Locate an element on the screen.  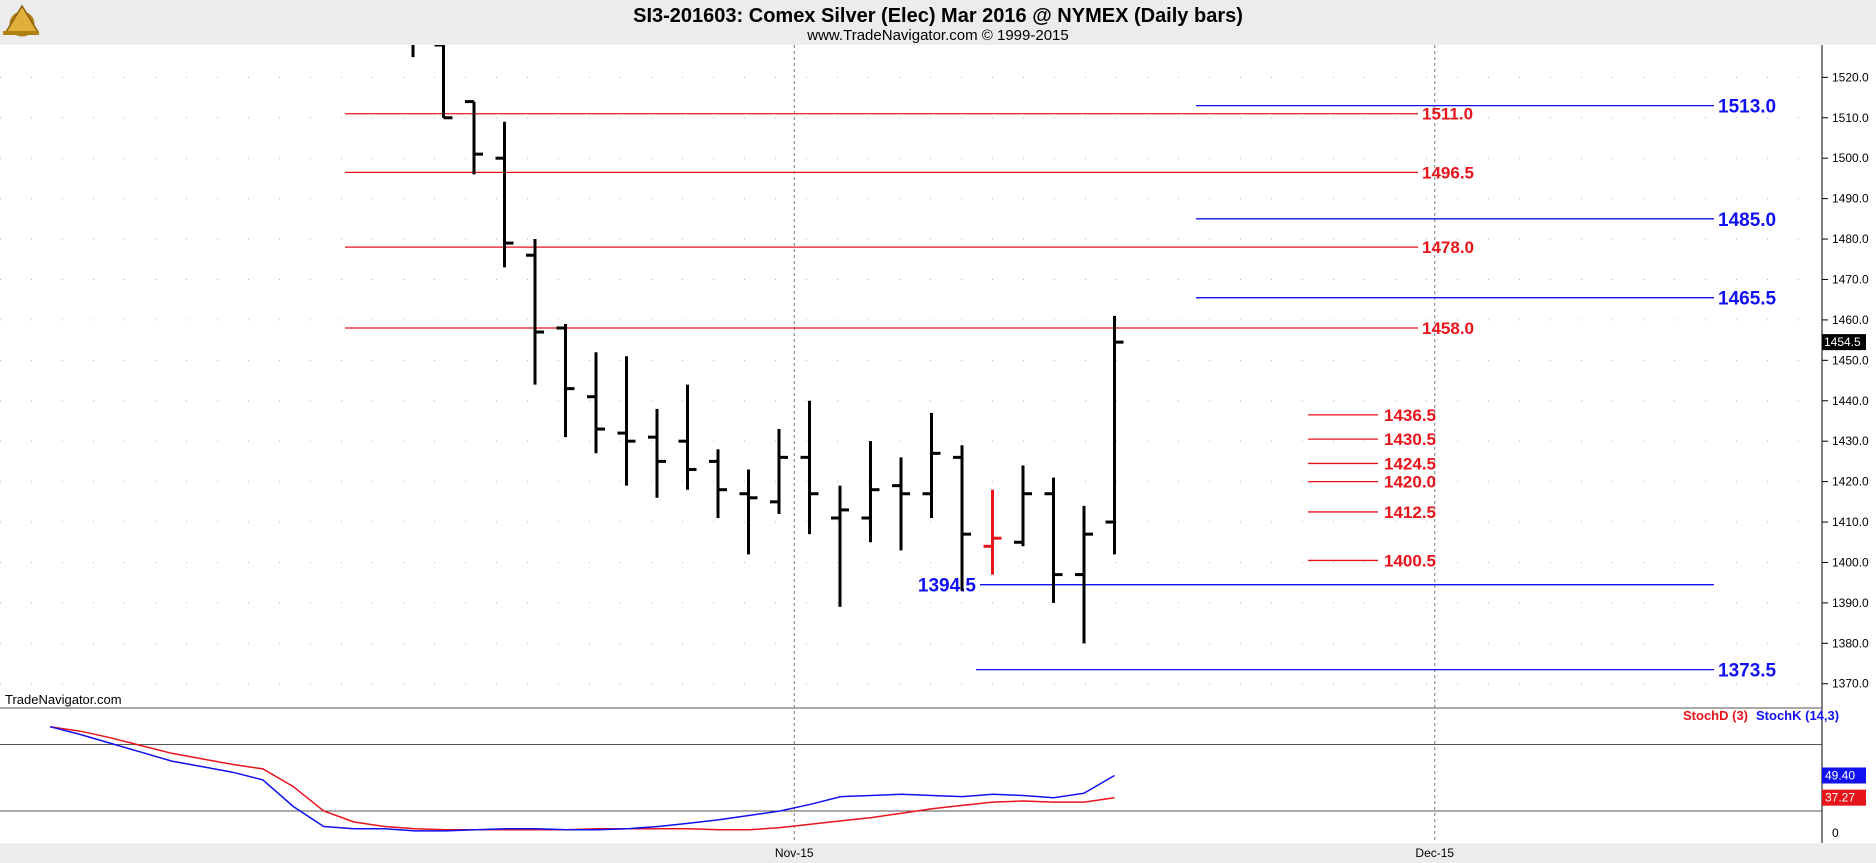
x-tick-label: Nov-15 is located at coordinates (794, 853).